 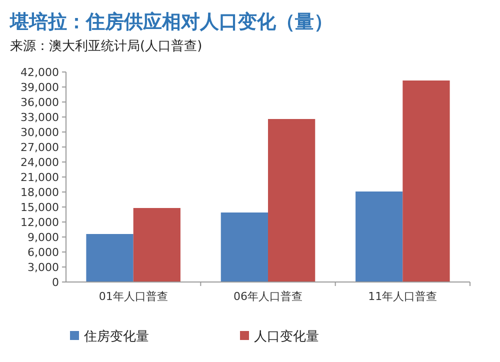 I want to click on y-tick-label: 39,000, so click(x=39, y=87).